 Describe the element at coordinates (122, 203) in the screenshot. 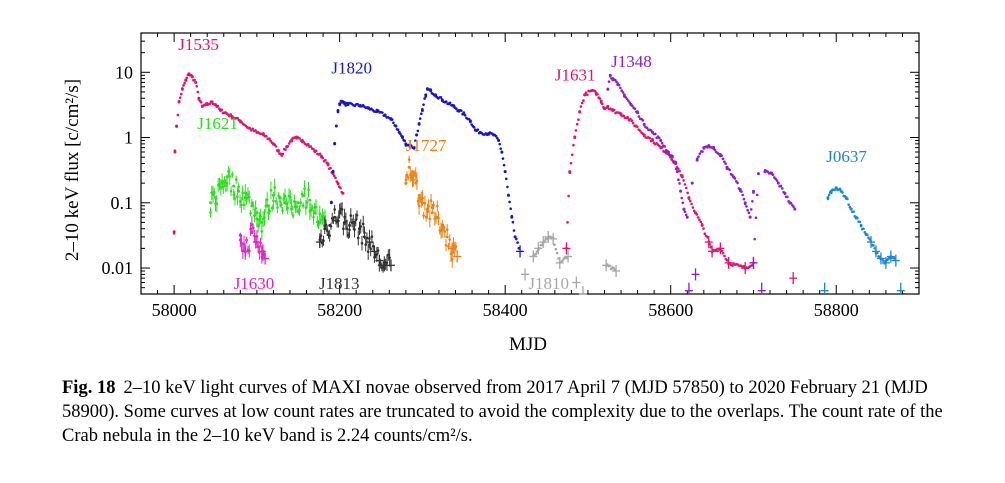

I see `y-tick-label: 0.1` at that location.